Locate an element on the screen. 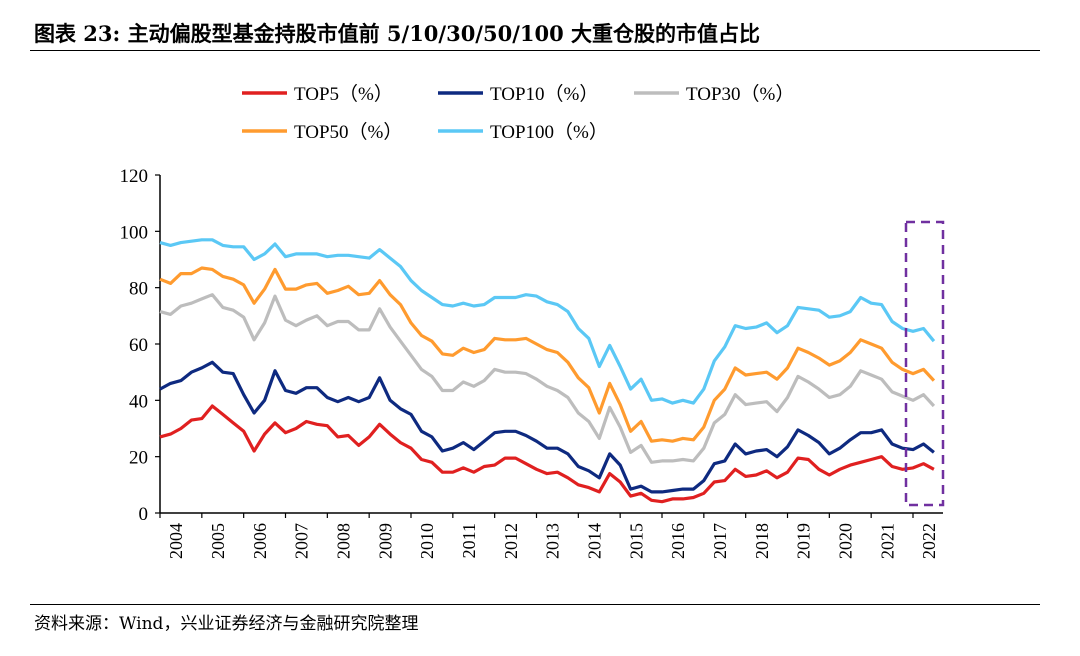 The height and width of the screenshot is (656, 1080). x-tick-label: 2011 is located at coordinates (469, 540).